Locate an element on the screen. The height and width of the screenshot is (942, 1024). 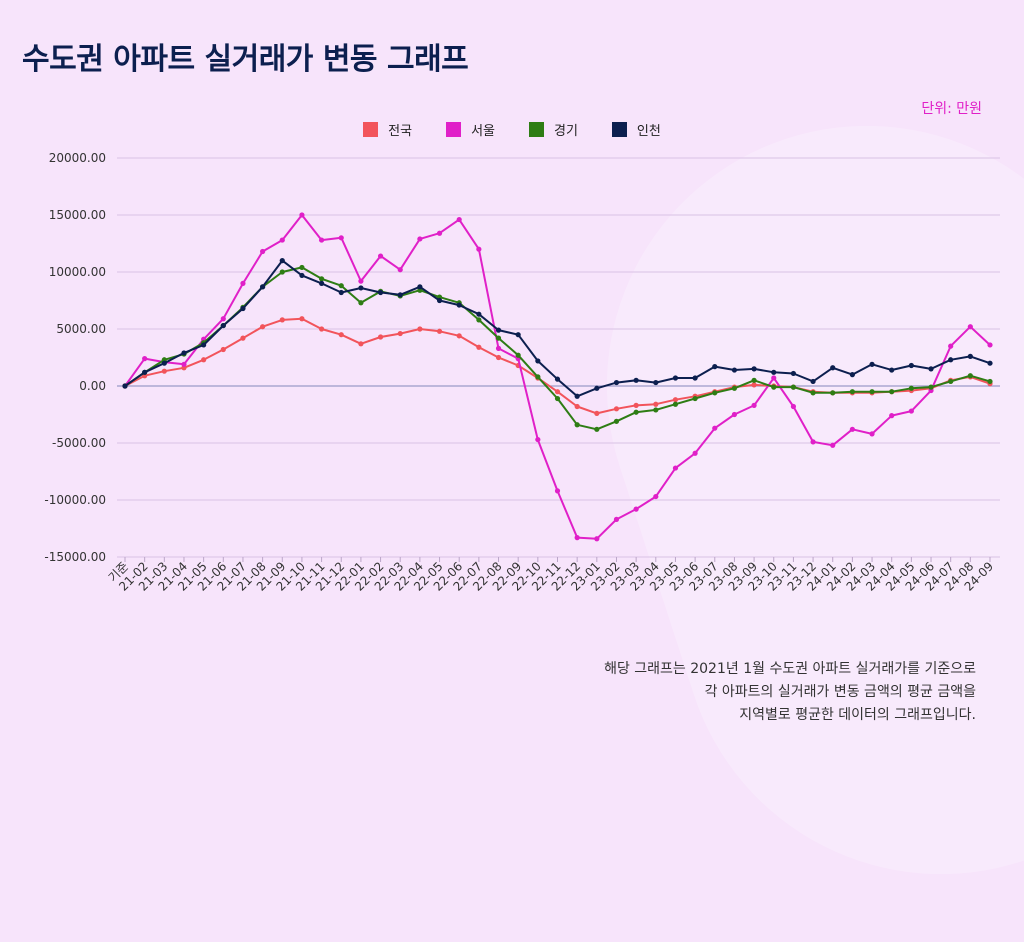
legend-item-incheon: 인천 is located at coordinates (636, 129).